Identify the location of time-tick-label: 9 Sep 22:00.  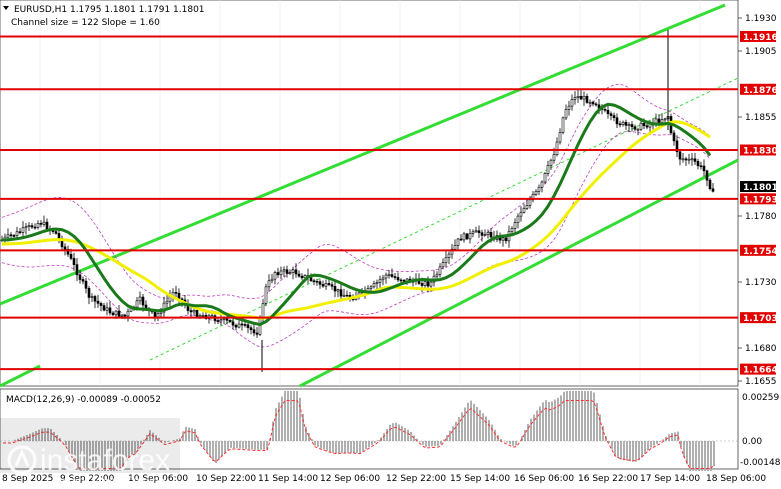
(87, 479).